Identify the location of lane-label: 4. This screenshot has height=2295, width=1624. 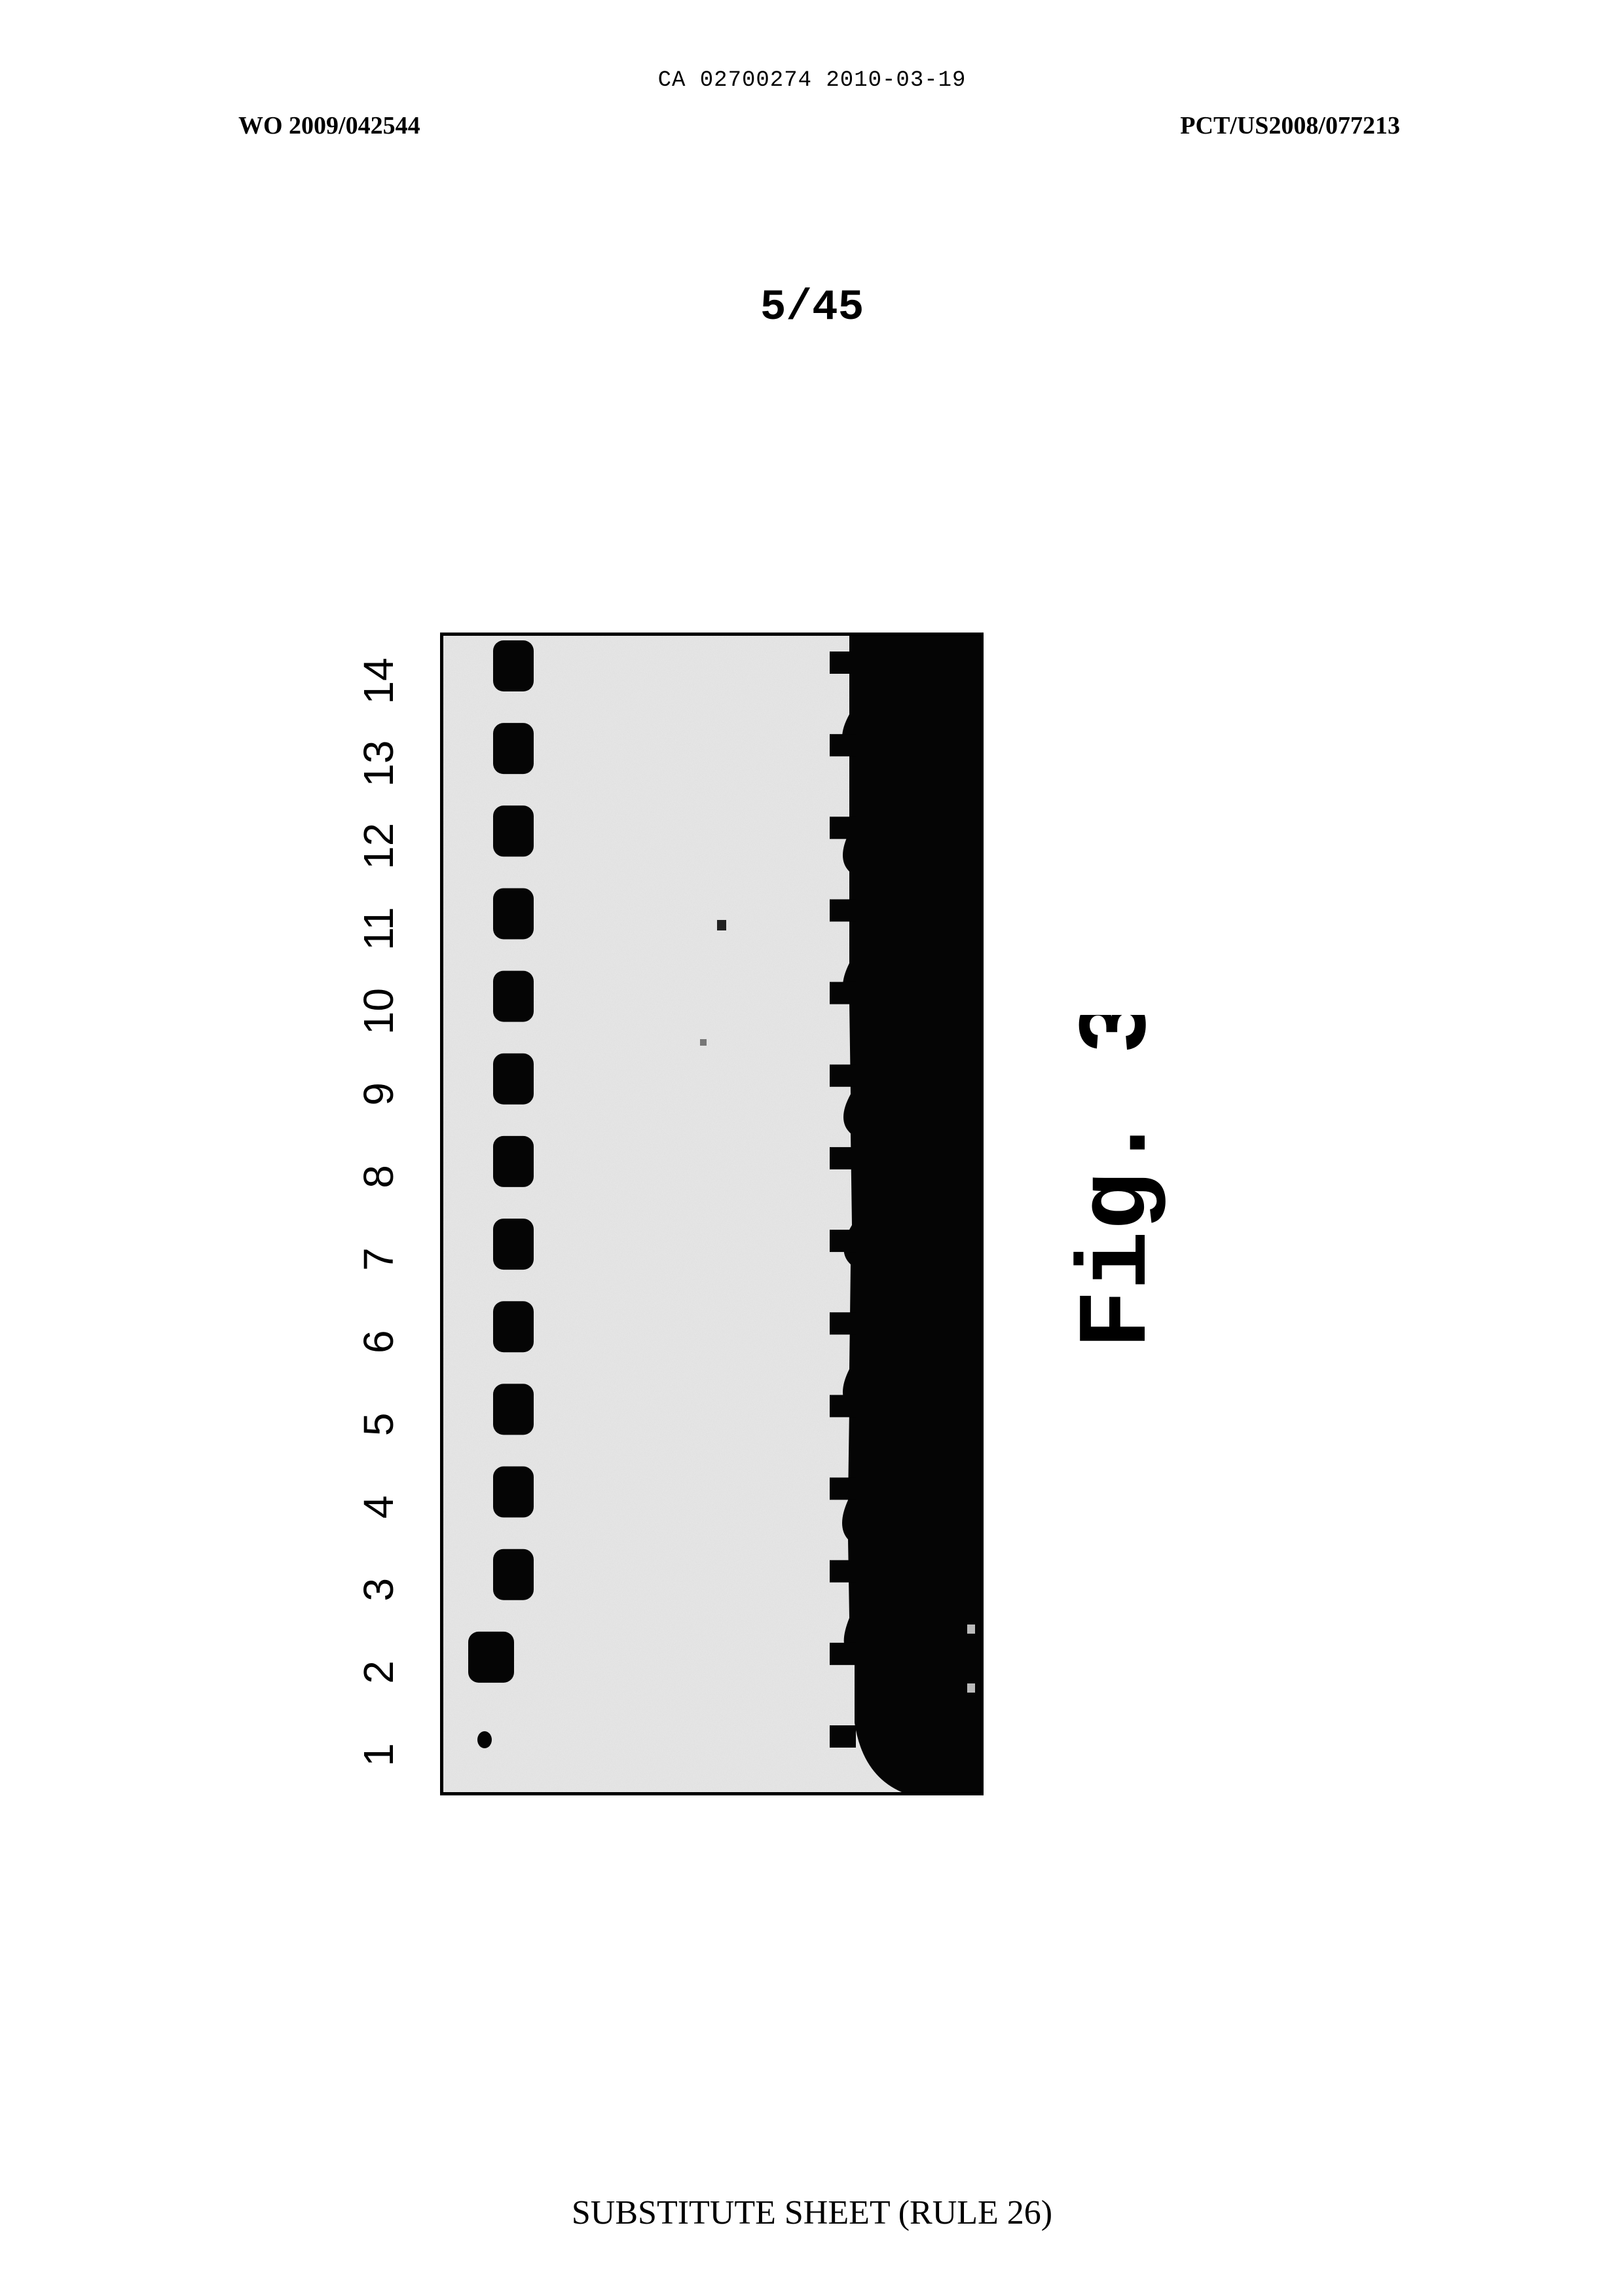
(378, 1507).